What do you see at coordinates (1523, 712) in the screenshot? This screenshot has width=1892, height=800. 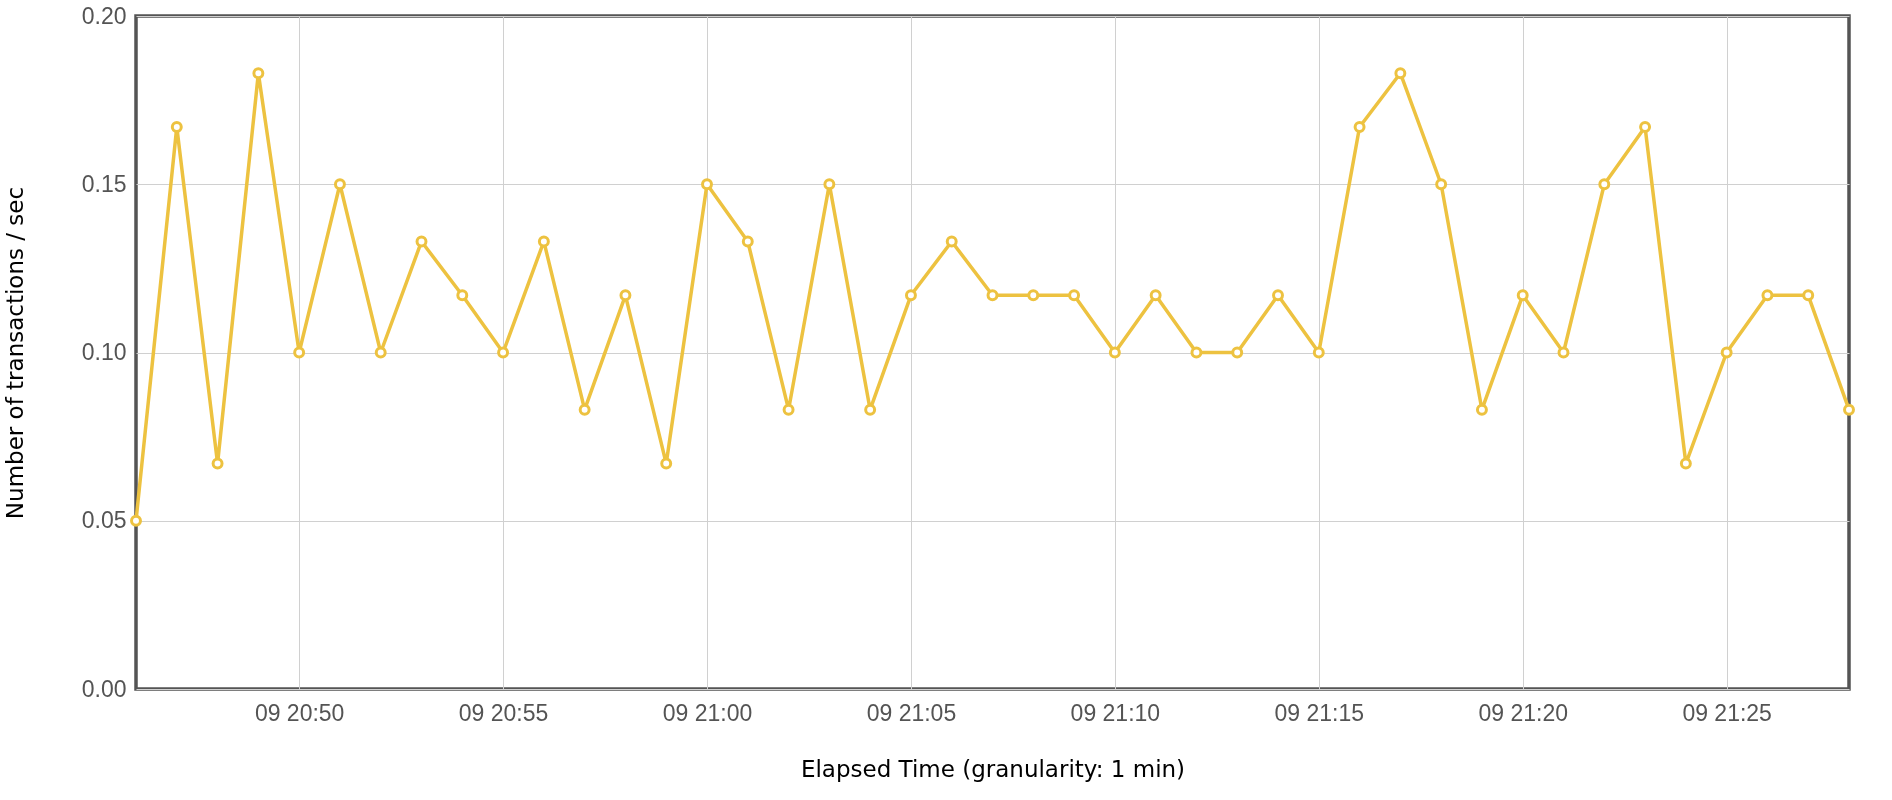 I see `x-tick-label: 09 21:20` at bounding box center [1523, 712].